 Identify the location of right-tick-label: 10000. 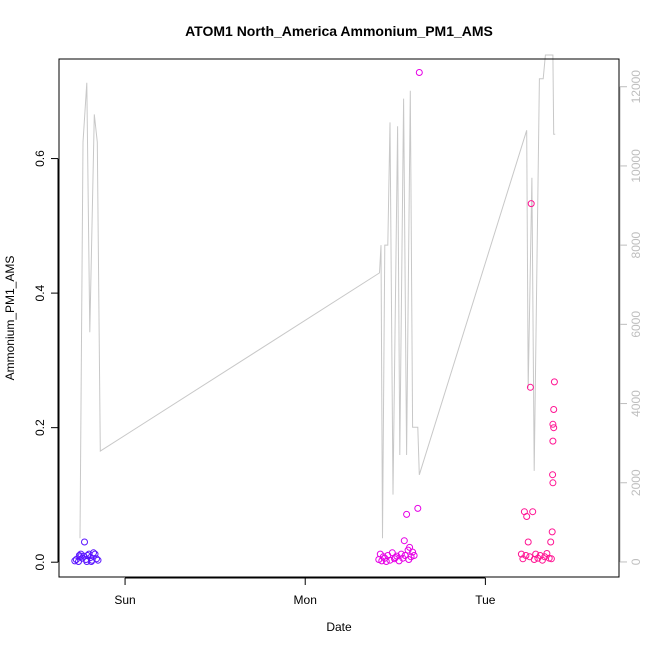
(636, 166).